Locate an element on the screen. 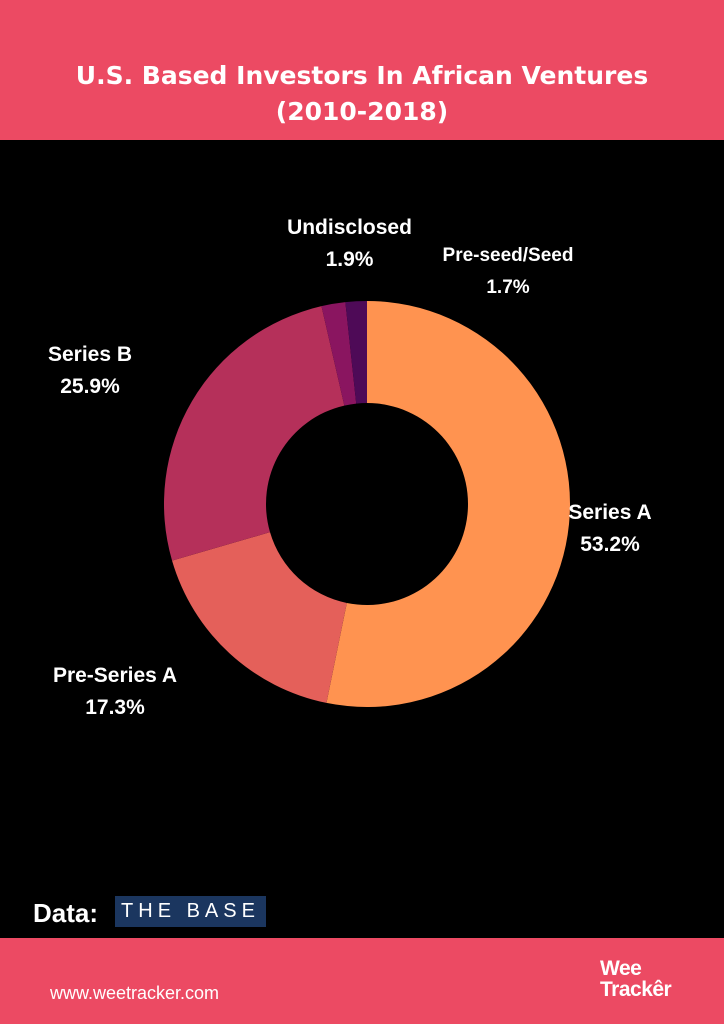  slice-series-a is located at coordinates (448, 504).